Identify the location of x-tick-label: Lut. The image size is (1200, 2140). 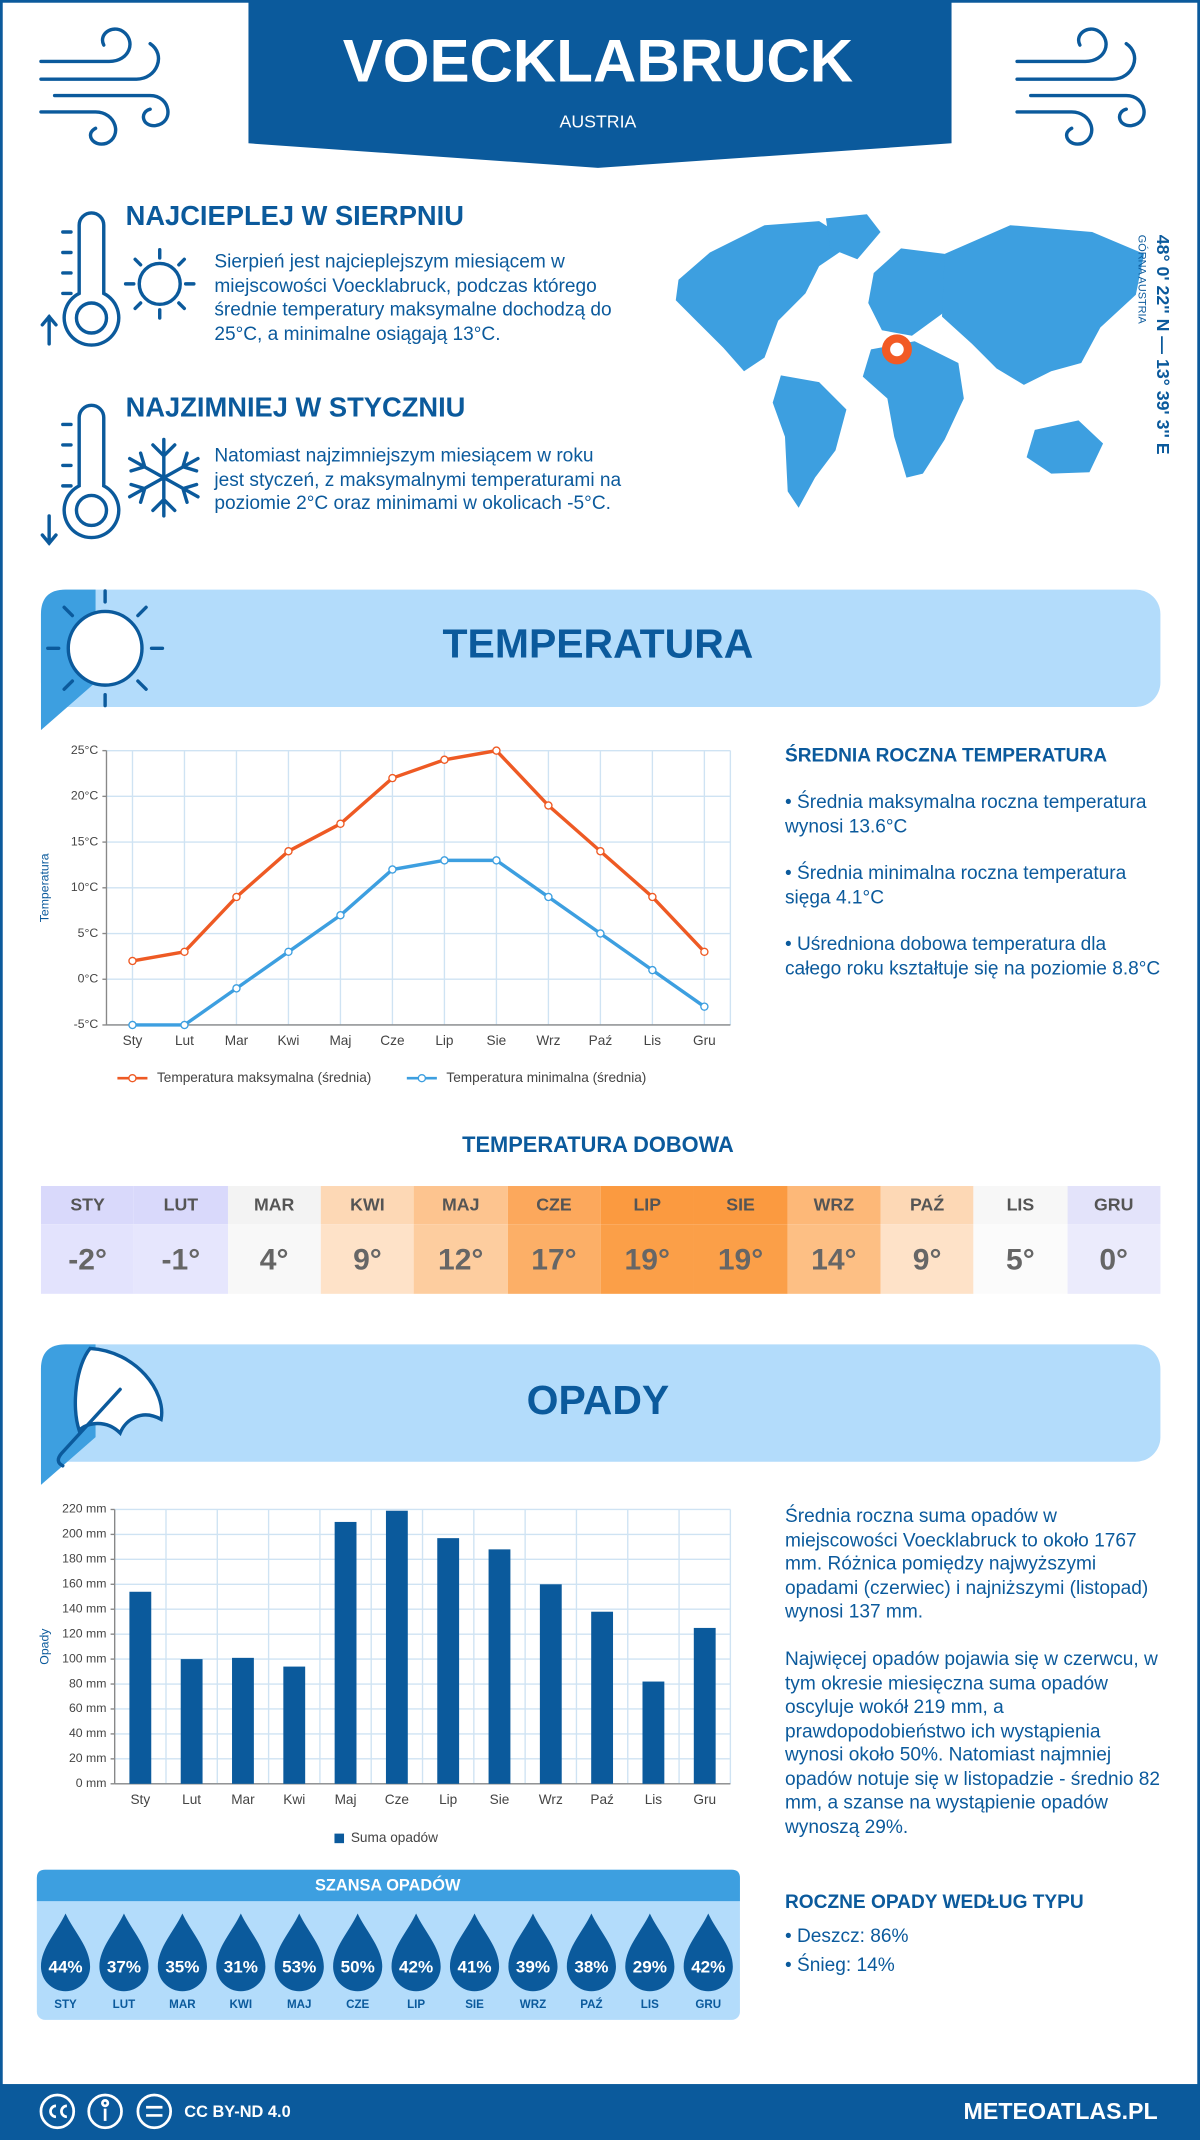
(191, 1799).